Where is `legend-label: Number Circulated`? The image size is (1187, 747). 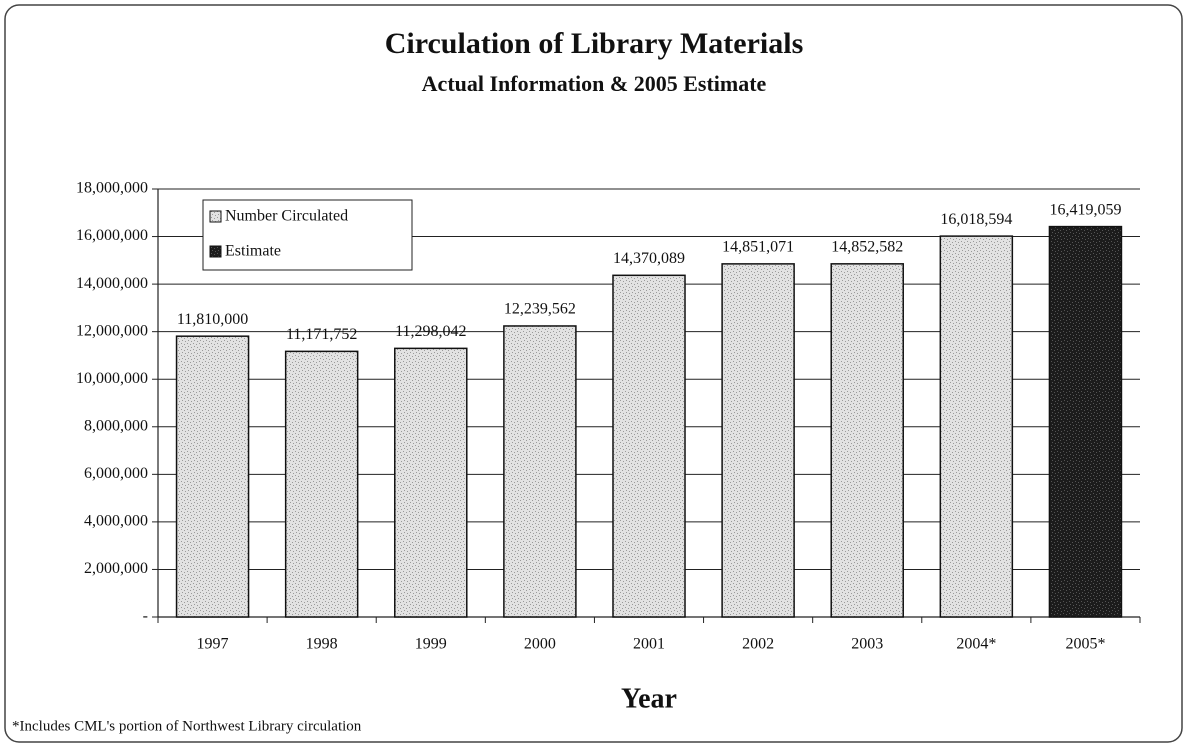 legend-label: Number Circulated is located at coordinates (286, 216).